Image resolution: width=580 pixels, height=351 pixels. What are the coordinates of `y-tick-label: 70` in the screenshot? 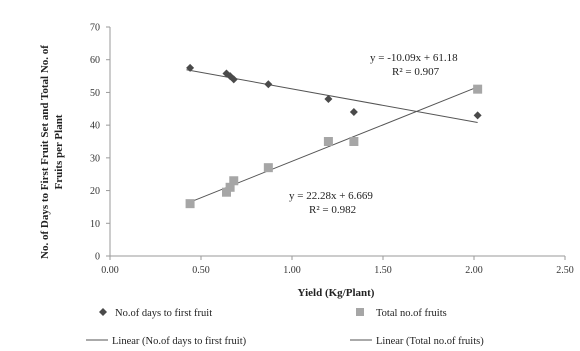 It's located at (95, 28).